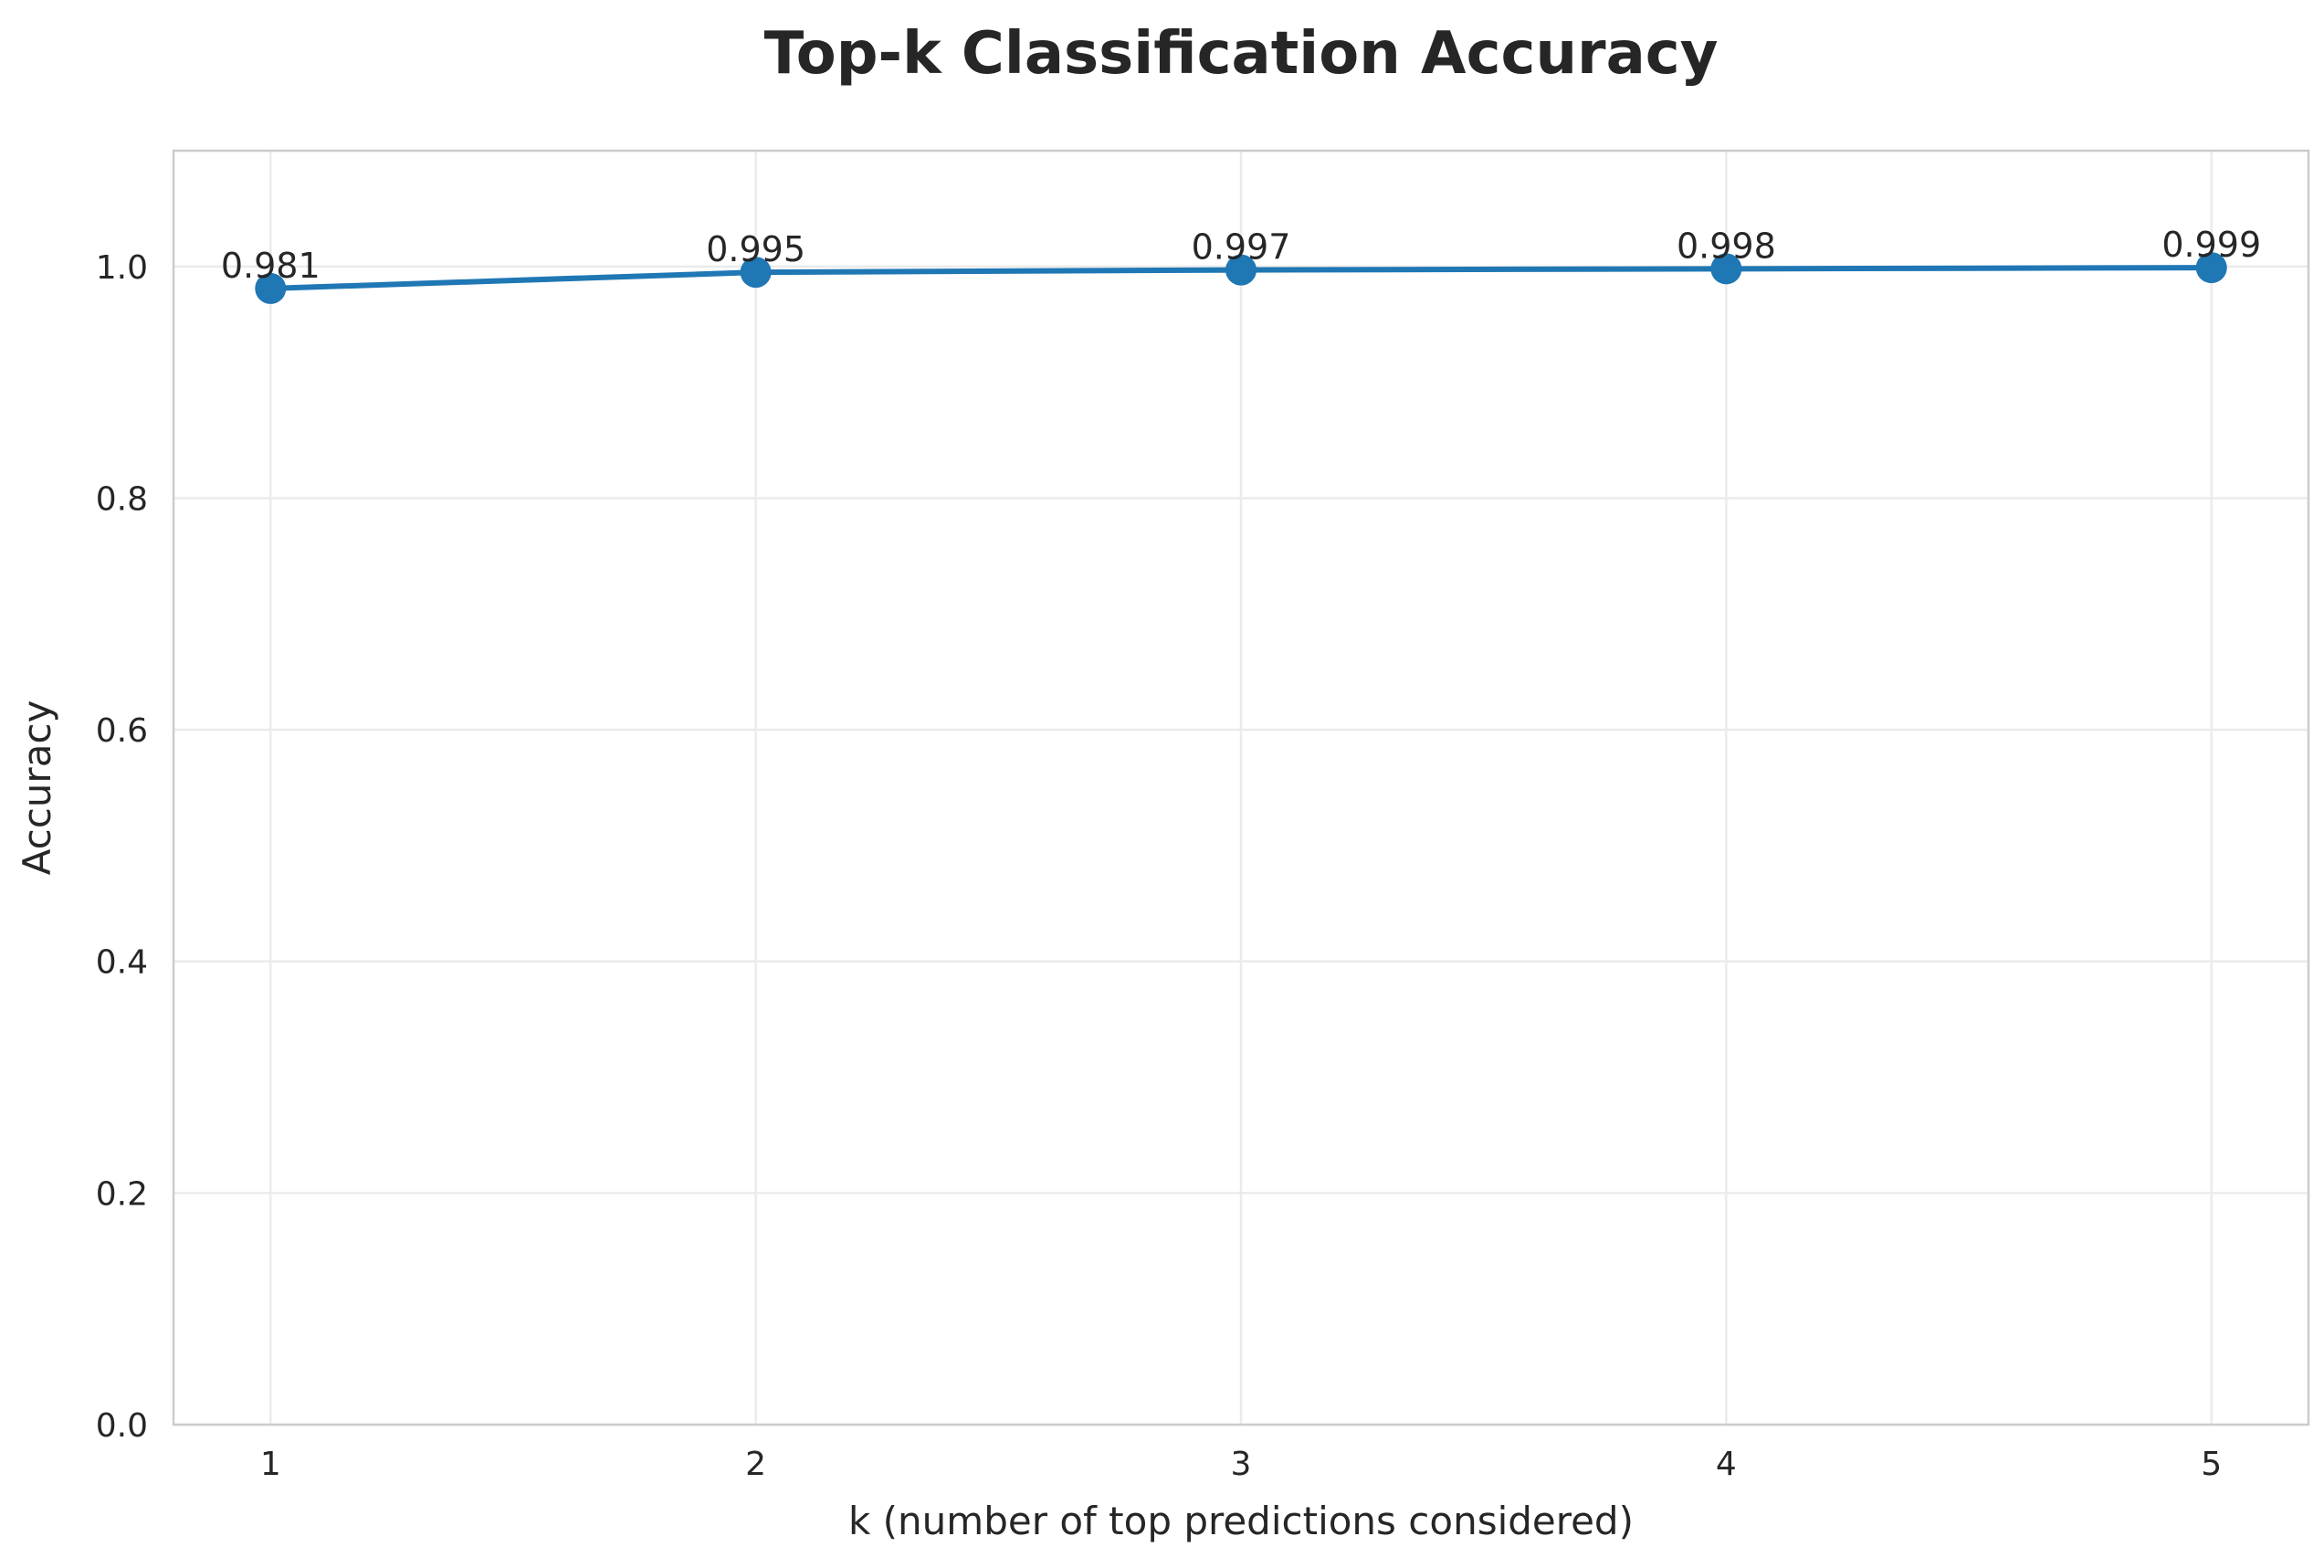  I want to click on series-layer, so click(1241, 278).